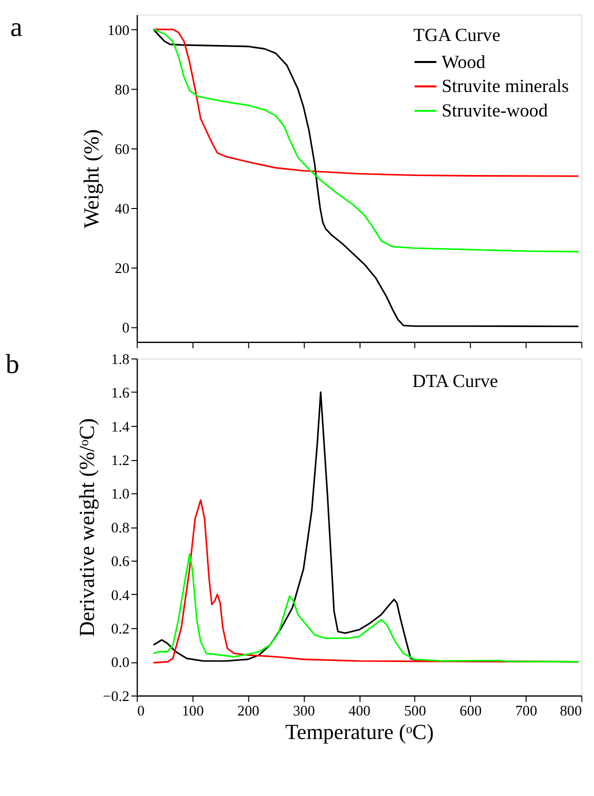  What do you see at coordinates (359, 712) in the screenshot?
I see `x-tick-label: 400` at bounding box center [359, 712].